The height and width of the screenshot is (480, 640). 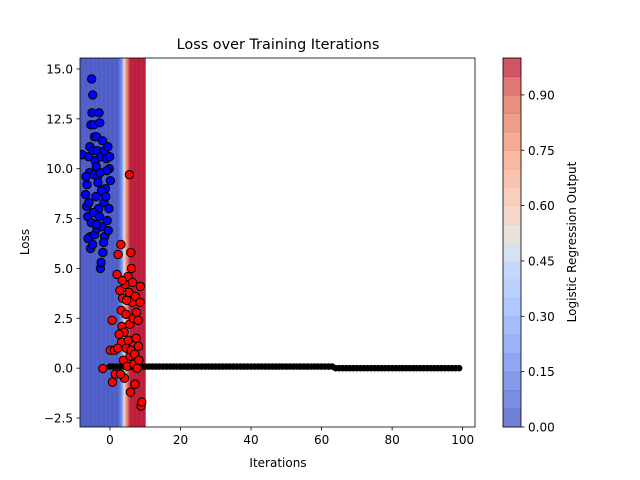 I want to click on colorbar-label: Logistic Regression Output, so click(x=572, y=241).